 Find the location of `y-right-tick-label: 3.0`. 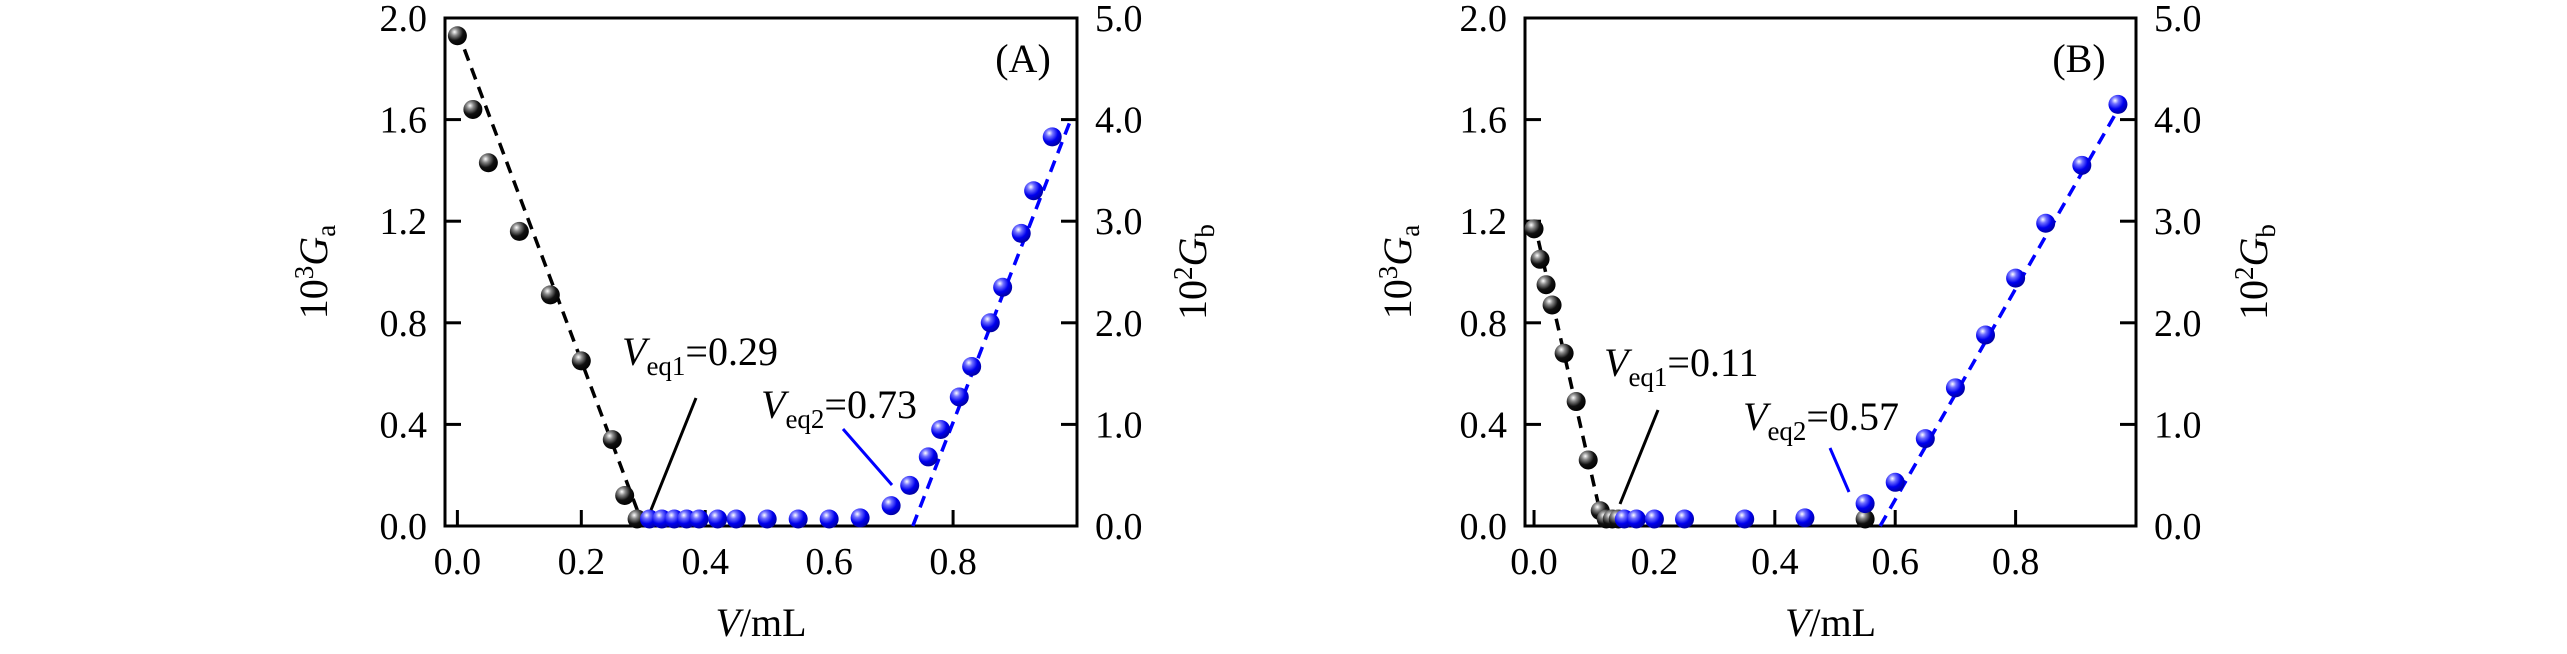

y-right-tick-label: 3.0 is located at coordinates (2178, 222).